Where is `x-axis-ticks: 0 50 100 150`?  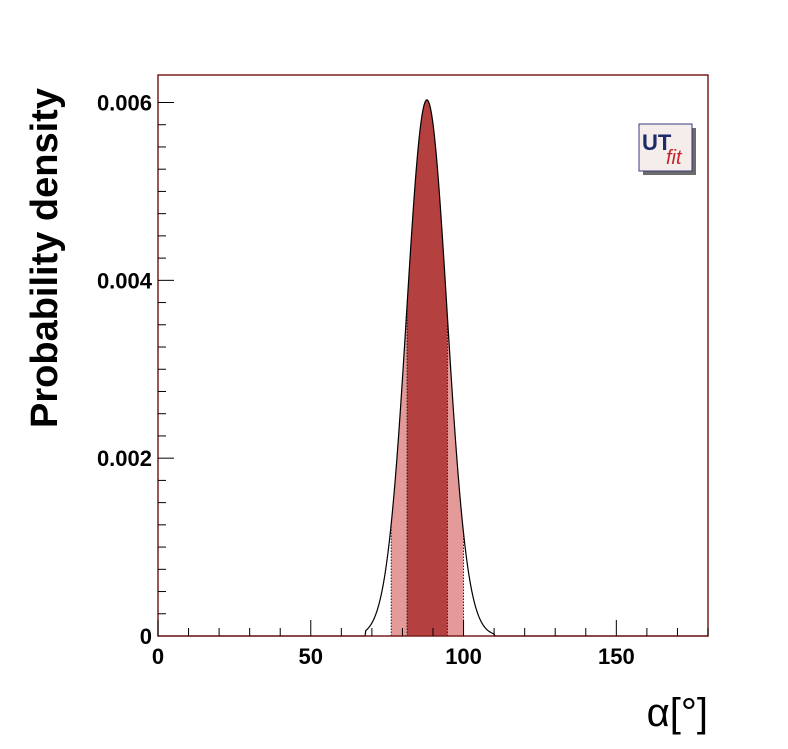 x-axis-ticks: 0 50 100 150 is located at coordinates (430, 644).